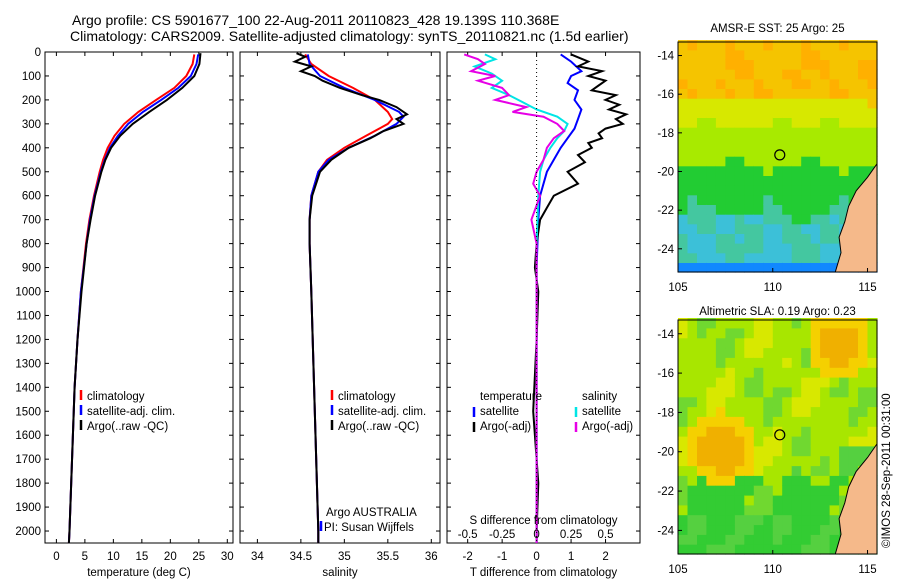 The width and height of the screenshot is (900, 580). I want to click on y-tick-label: 400, so click(31, 149).